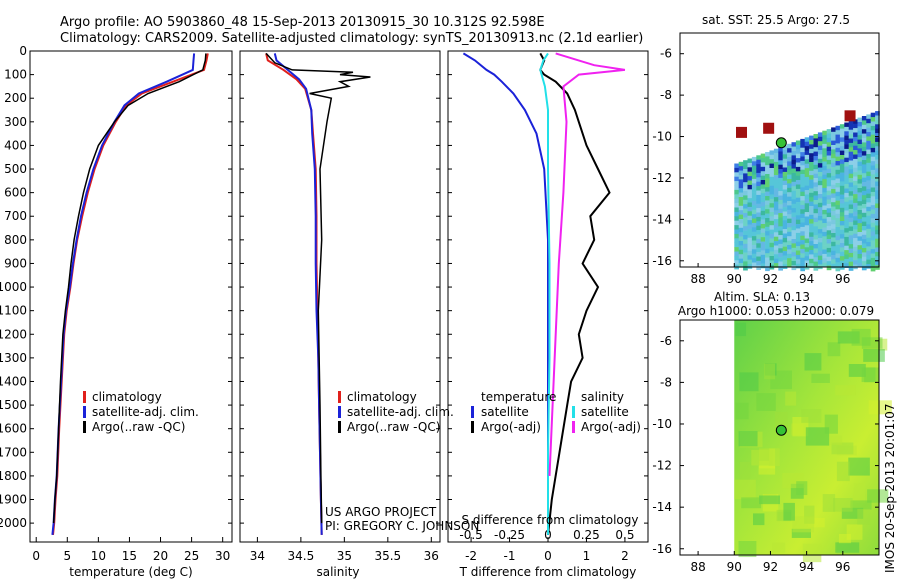 This screenshot has height=580, width=900. What do you see at coordinates (431, 556) in the screenshot?
I see `x-tick-label: 36` at bounding box center [431, 556].